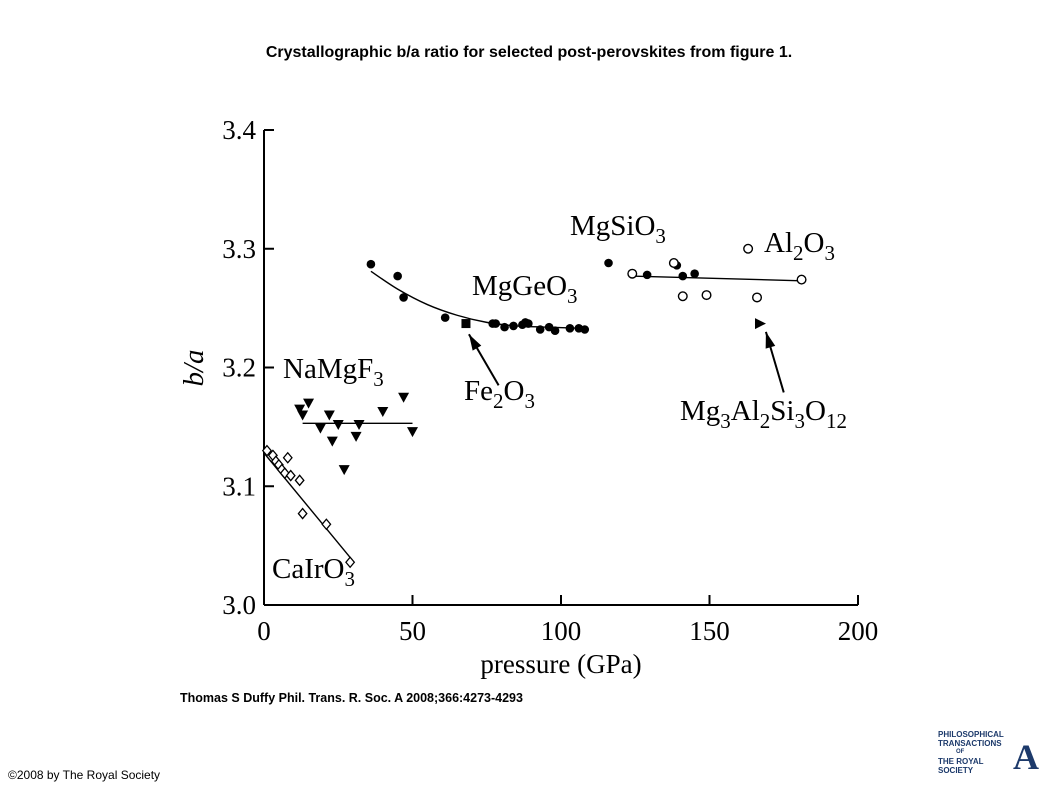  What do you see at coordinates (971, 734) in the screenshot?
I see `logo-line: PHILOSOPHICAL` at bounding box center [971, 734].